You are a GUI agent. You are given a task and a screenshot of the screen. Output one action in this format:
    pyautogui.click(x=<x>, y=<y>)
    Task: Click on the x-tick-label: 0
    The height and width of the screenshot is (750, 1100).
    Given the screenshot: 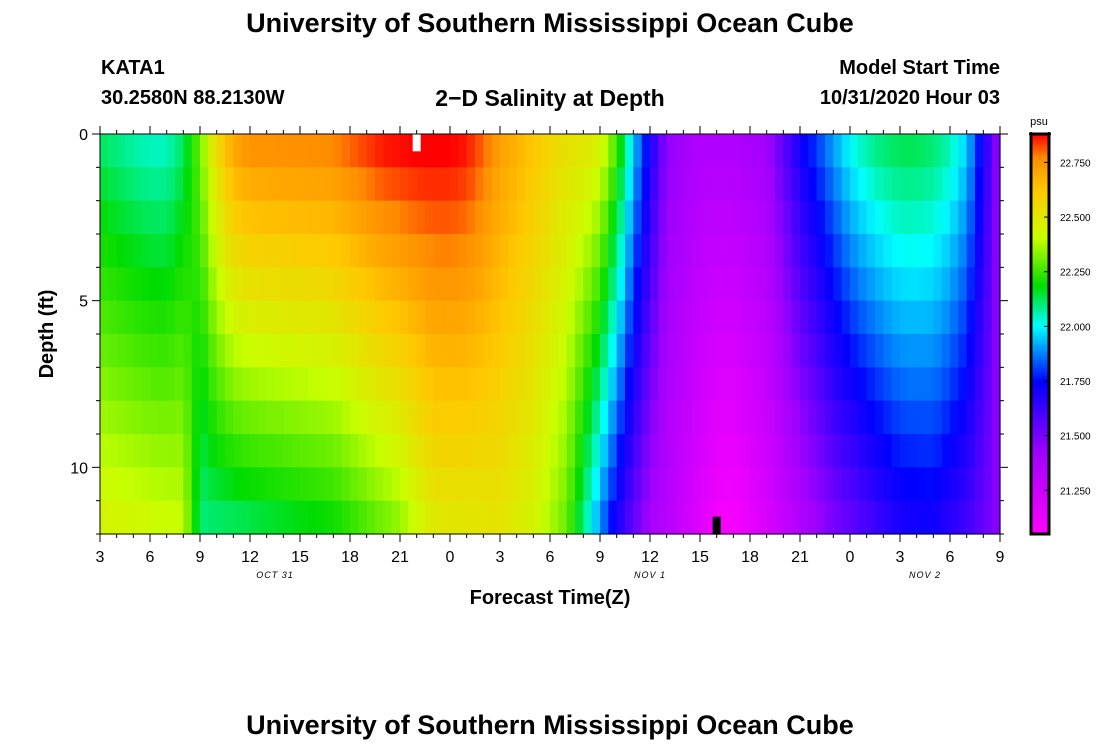 What is the action you would take?
    pyautogui.click(x=450, y=557)
    